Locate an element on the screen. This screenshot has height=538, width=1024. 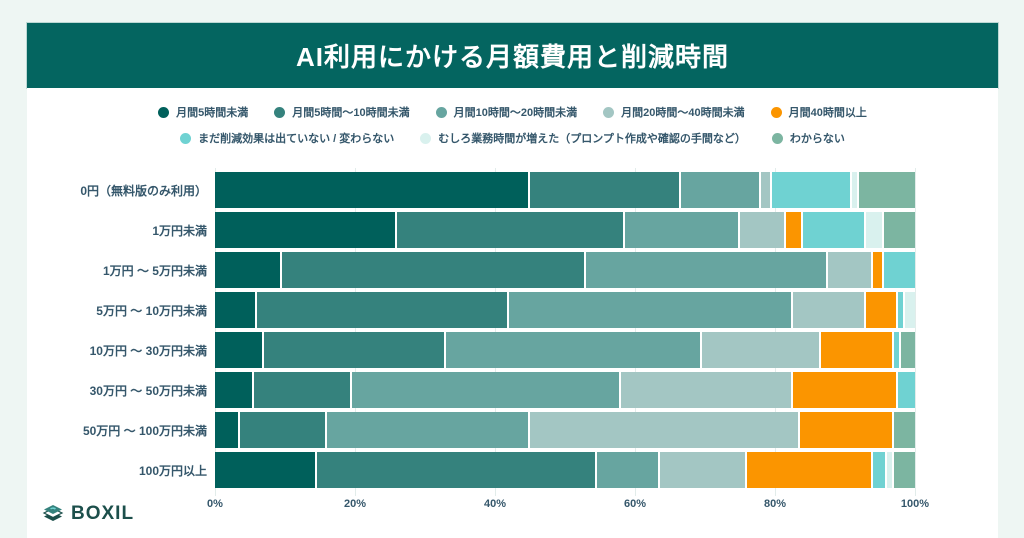
gridline is located at coordinates (915, 332).